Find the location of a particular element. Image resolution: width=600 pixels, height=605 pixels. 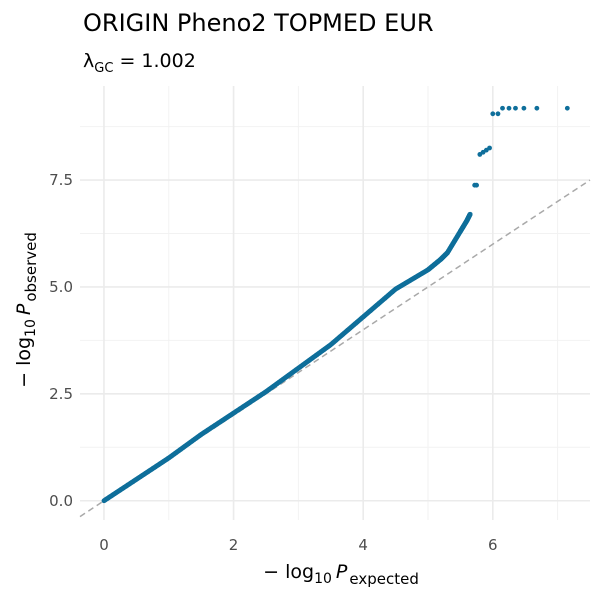

qq-point is located at coordinates (470, 214).